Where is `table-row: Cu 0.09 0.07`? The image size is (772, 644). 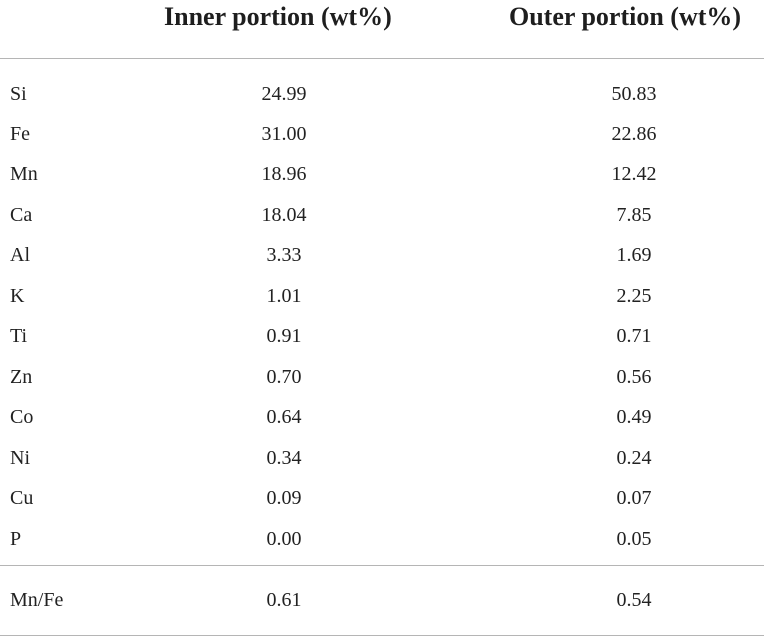 table-row: Cu 0.09 0.07 is located at coordinates (382, 498).